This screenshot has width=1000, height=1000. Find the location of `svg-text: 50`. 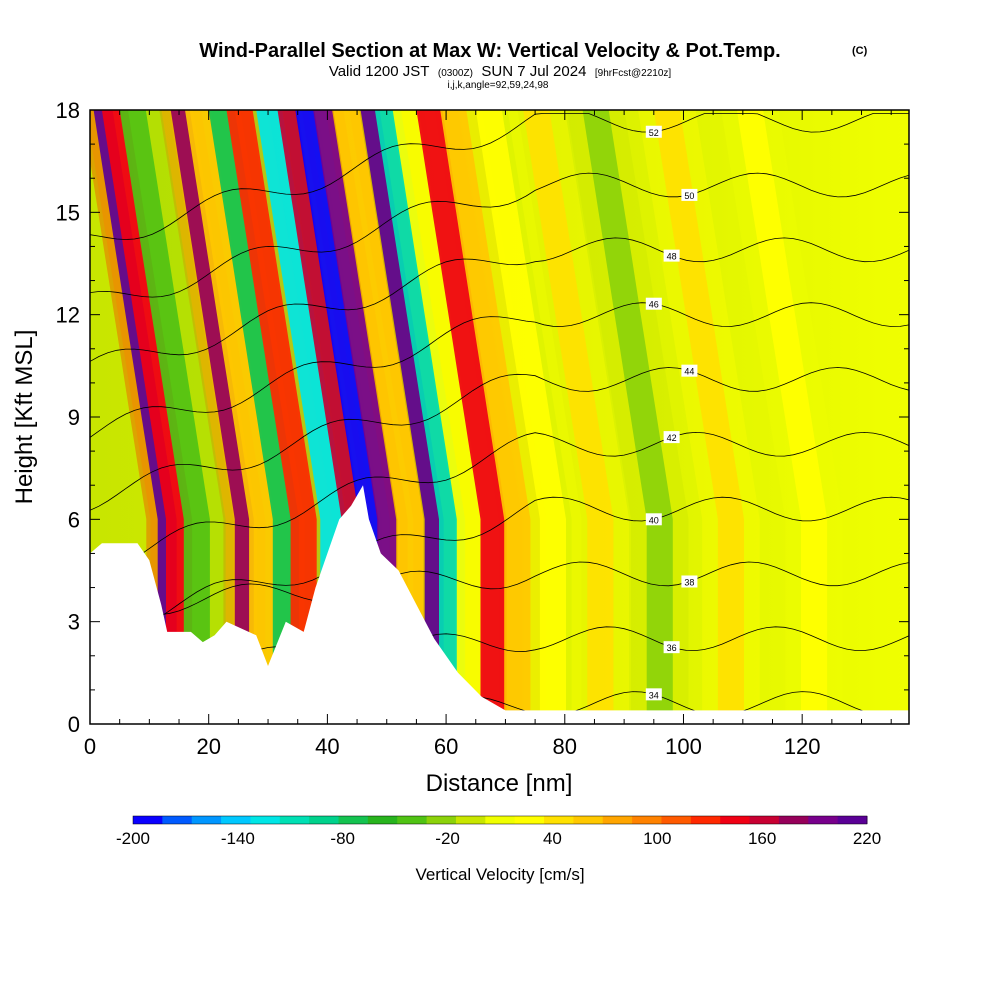

svg-text: 50 is located at coordinates (689, 196).